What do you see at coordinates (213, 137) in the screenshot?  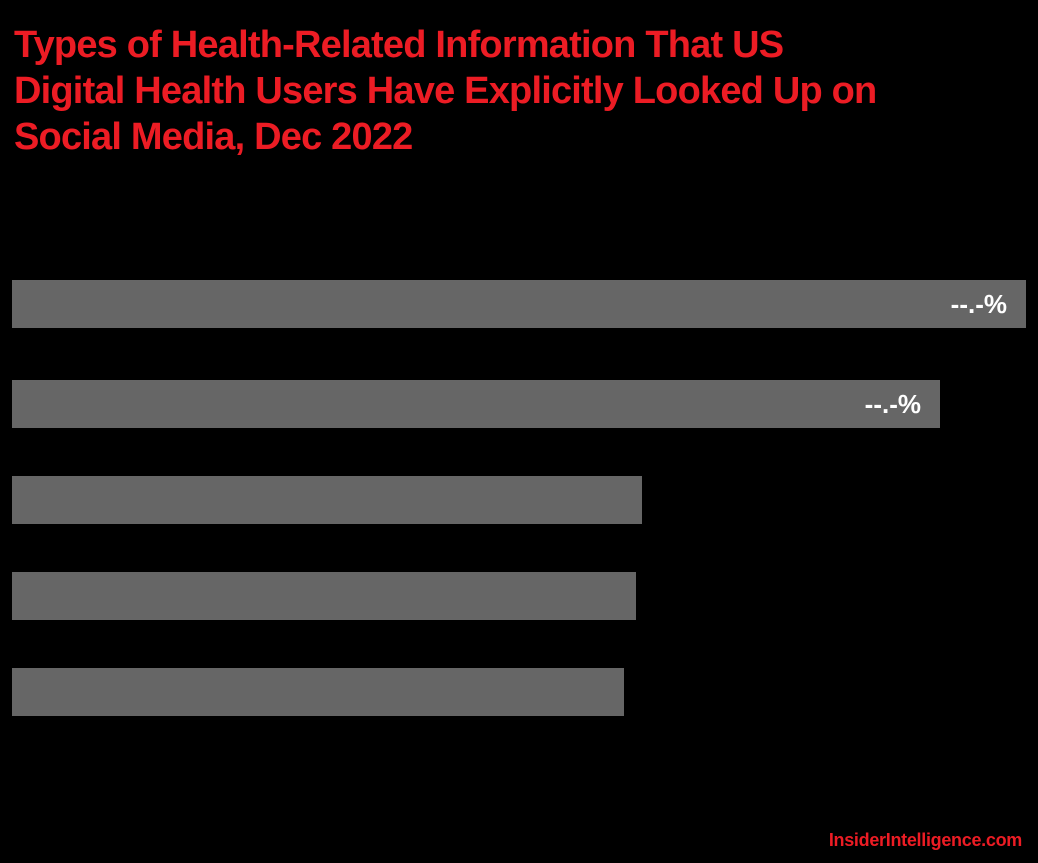 I see `chart-title-line-3: Social Media, Dec 2022` at bounding box center [213, 137].